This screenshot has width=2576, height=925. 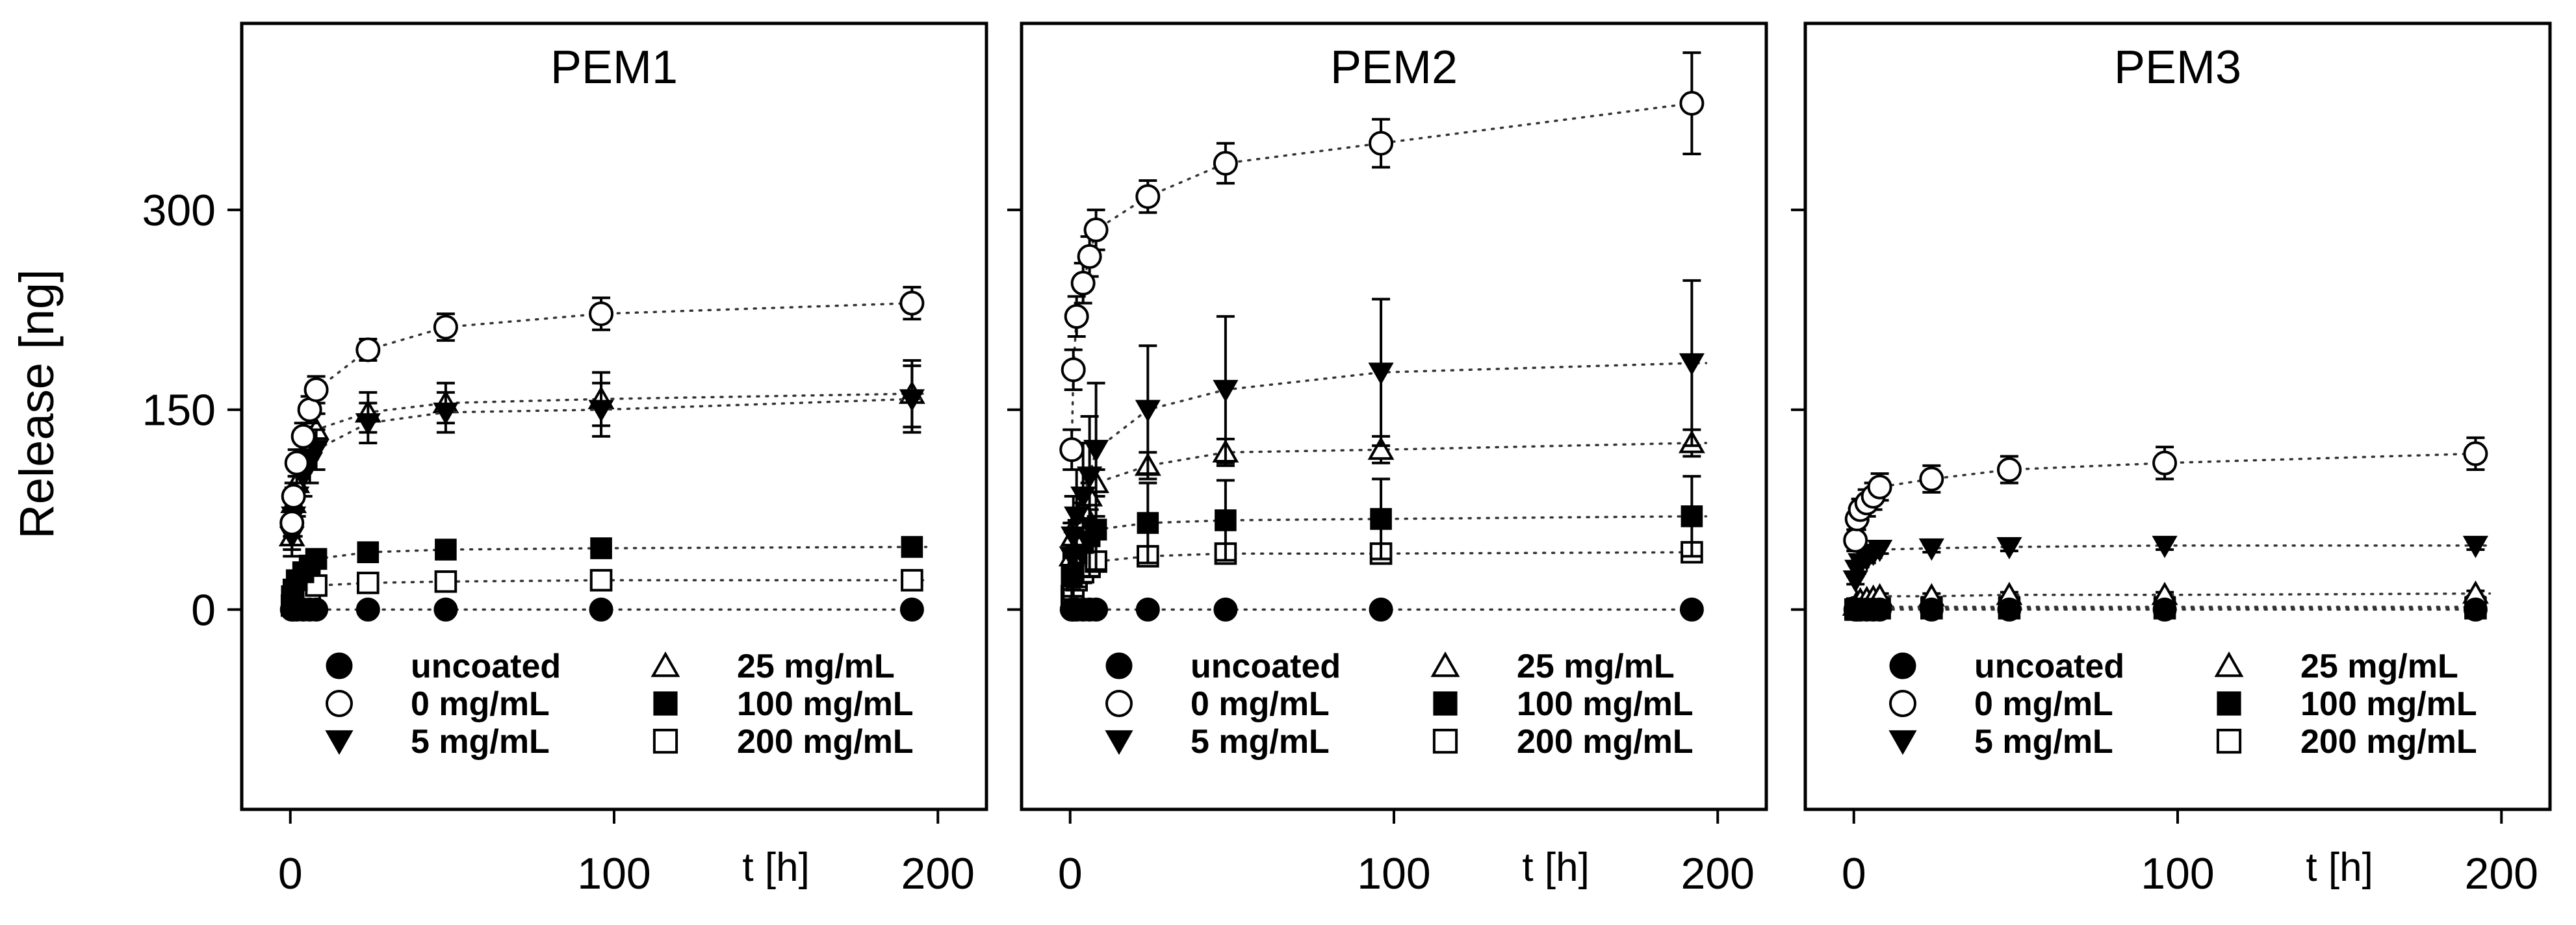 What do you see at coordinates (179, 411) in the screenshot?
I see `y-tick-label: 150` at bounding box center [179, 411].